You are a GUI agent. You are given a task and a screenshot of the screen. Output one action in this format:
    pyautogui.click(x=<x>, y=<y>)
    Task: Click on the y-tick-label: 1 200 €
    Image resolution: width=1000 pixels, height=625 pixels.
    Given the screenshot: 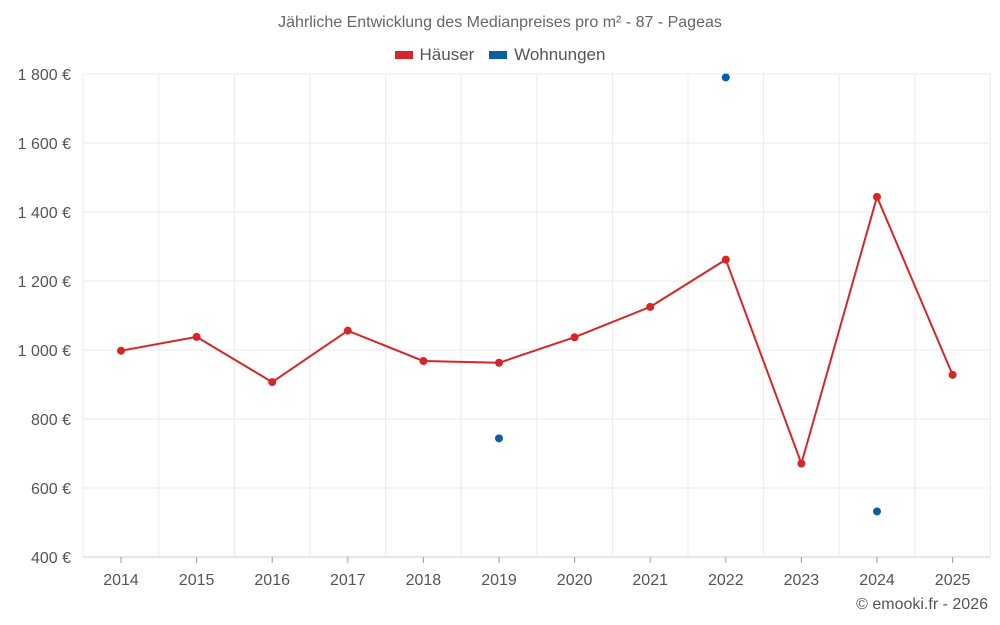 What is the action you would take?
    pyautogui.click(x=44, y=282)
    